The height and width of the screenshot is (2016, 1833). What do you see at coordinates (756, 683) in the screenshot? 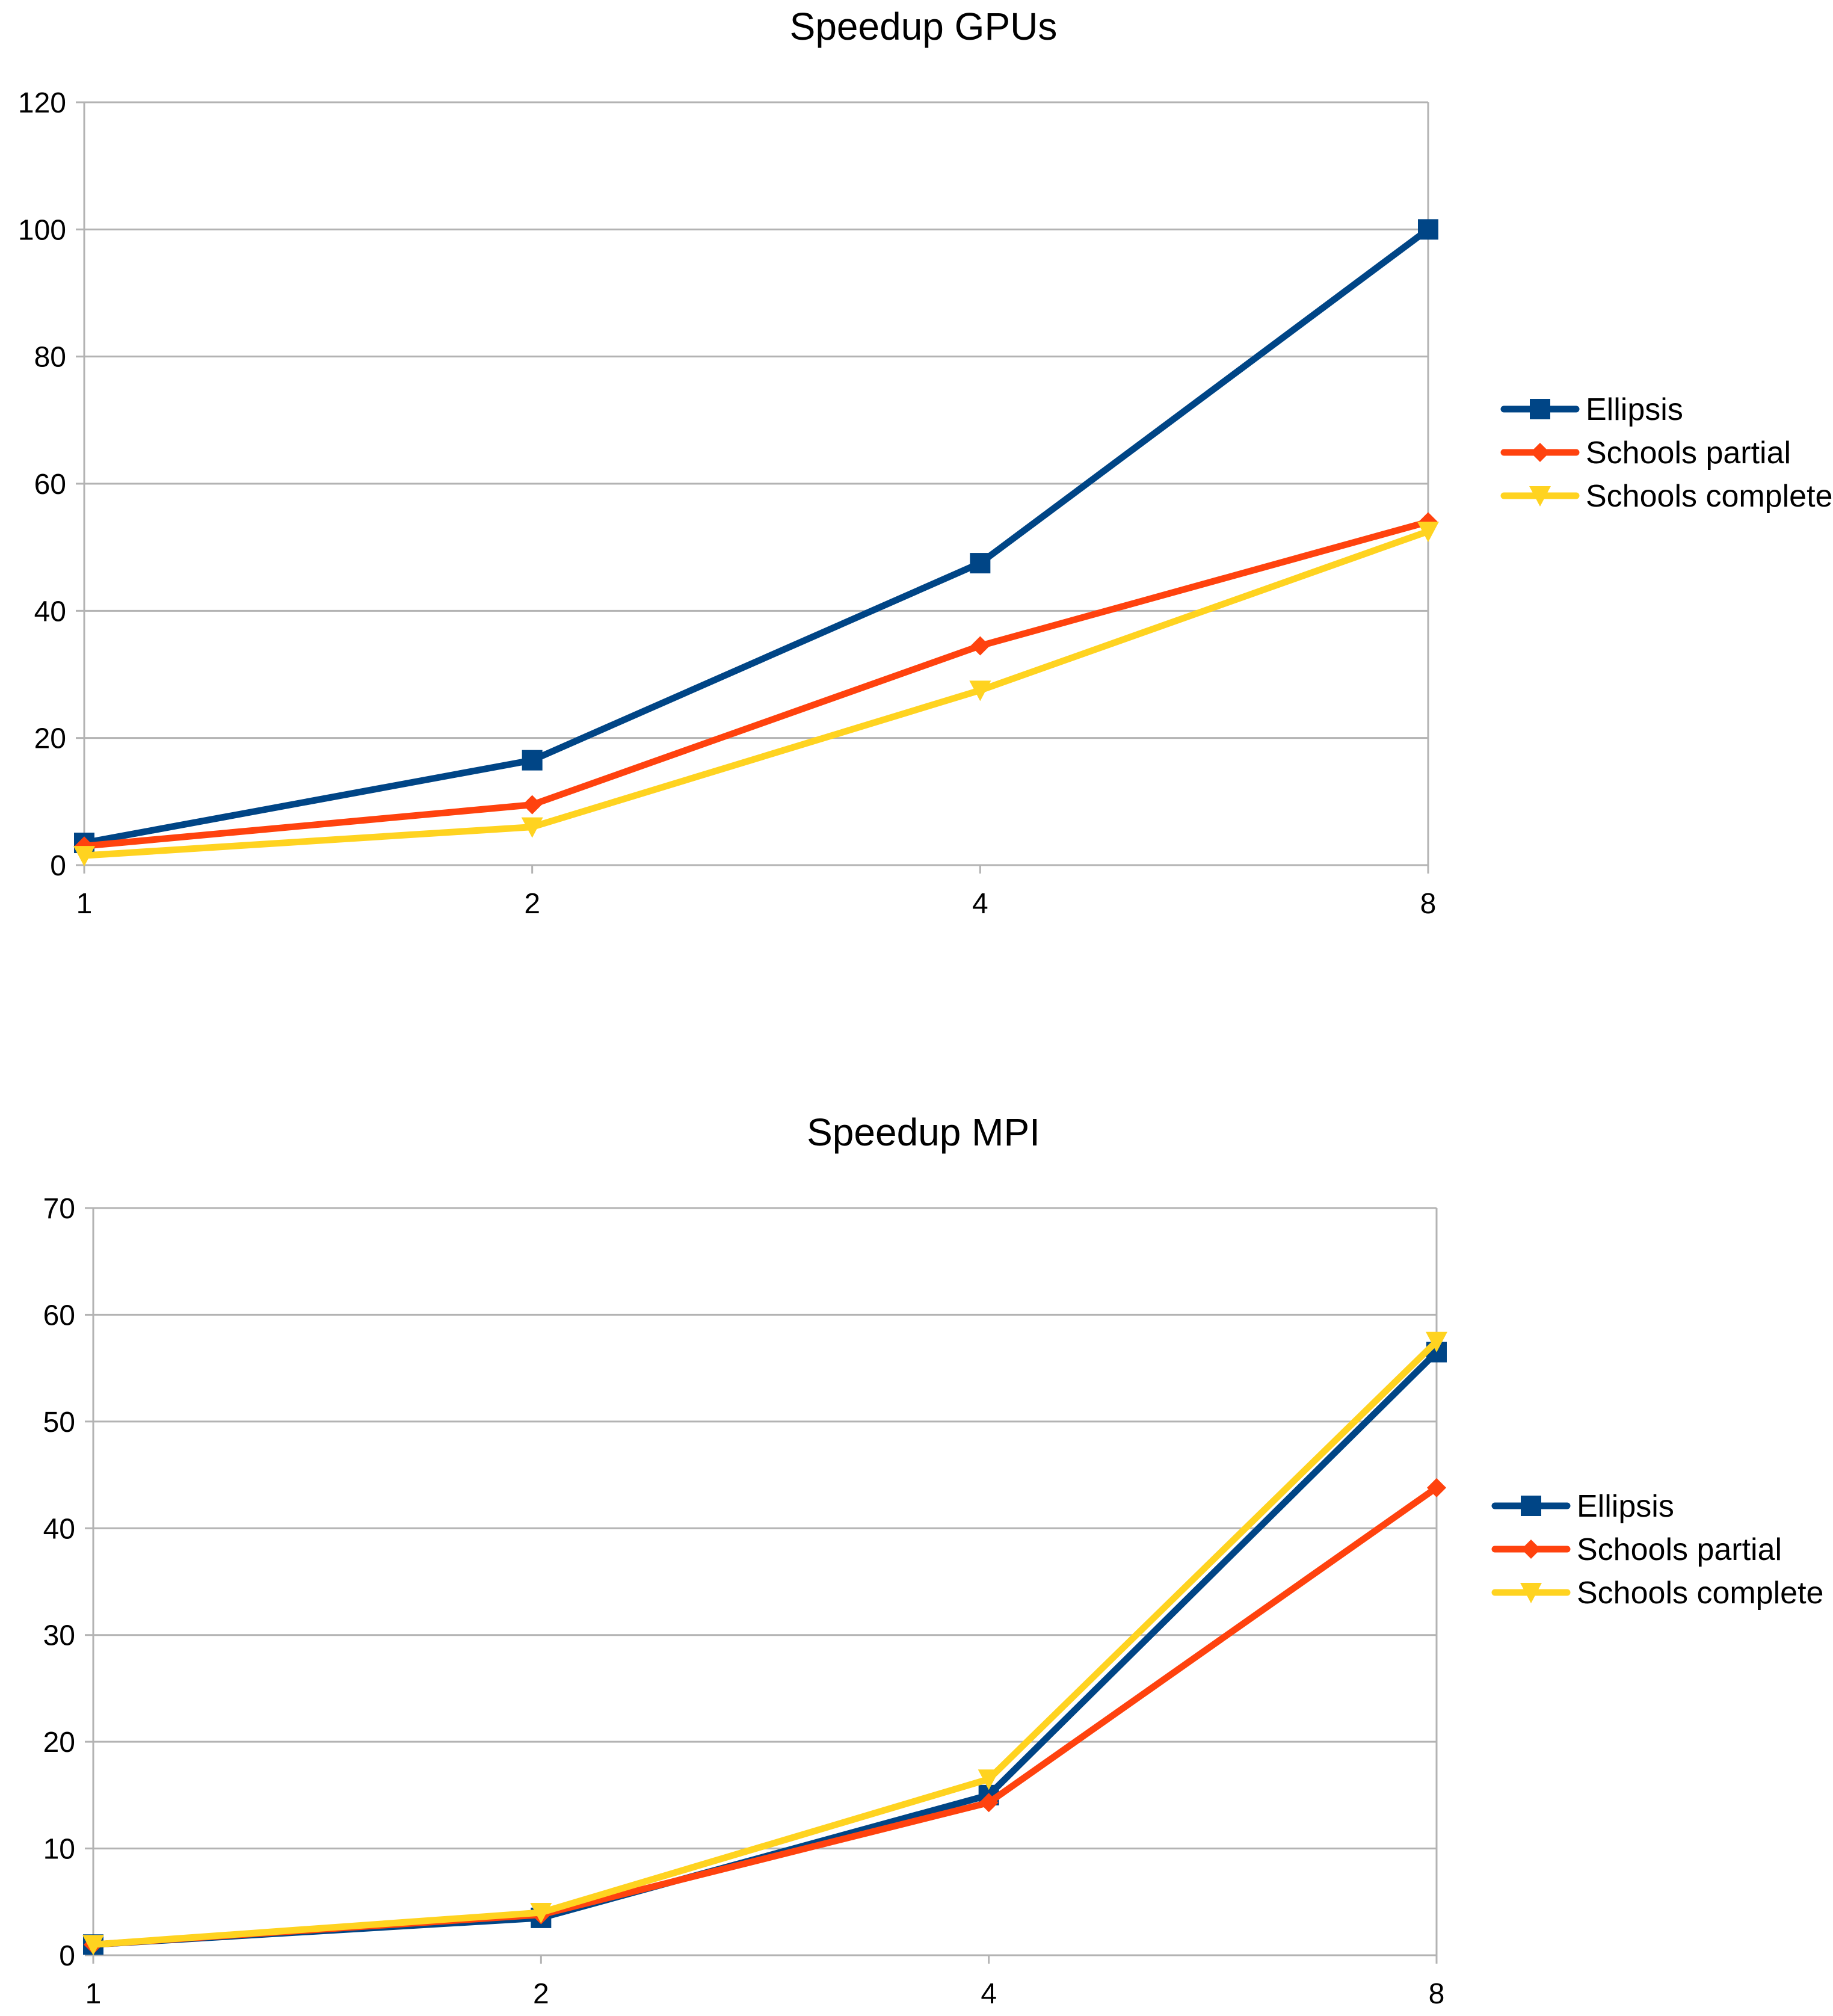
I see `series-line-schools-partial` at bounding box center [756, 683].